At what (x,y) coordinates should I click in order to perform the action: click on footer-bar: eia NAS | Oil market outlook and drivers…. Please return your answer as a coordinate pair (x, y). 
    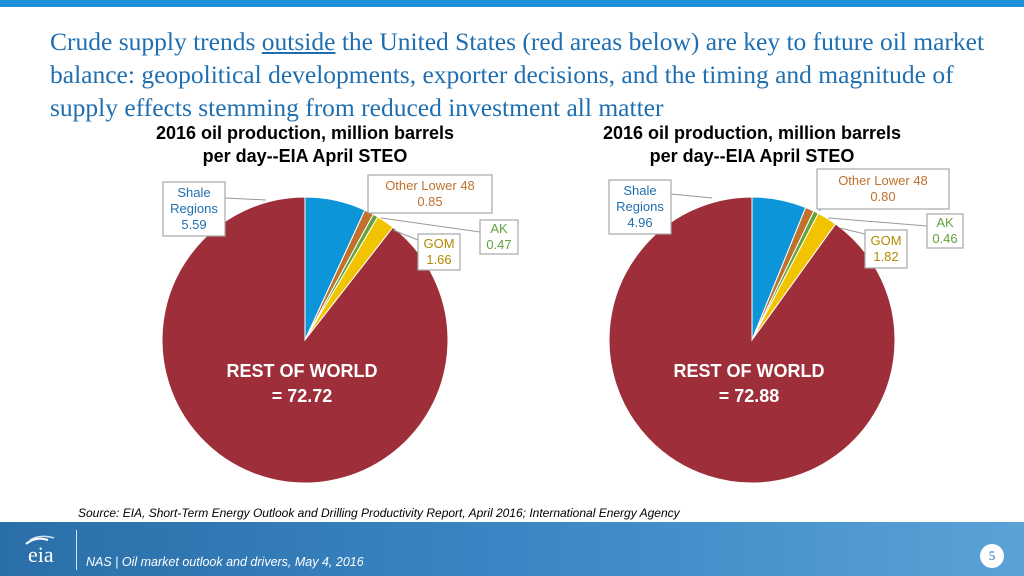
    Looking at the image, I should click on (512, 549).